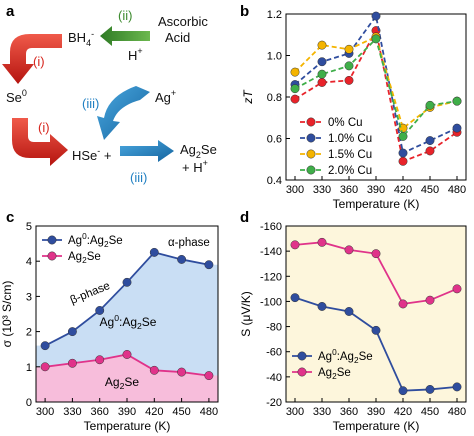 The image size is (474, 436). Describe the element at coordinates (376, 204) in the screenshot. I see `x-axis-label: Temperature (K)` at that location.